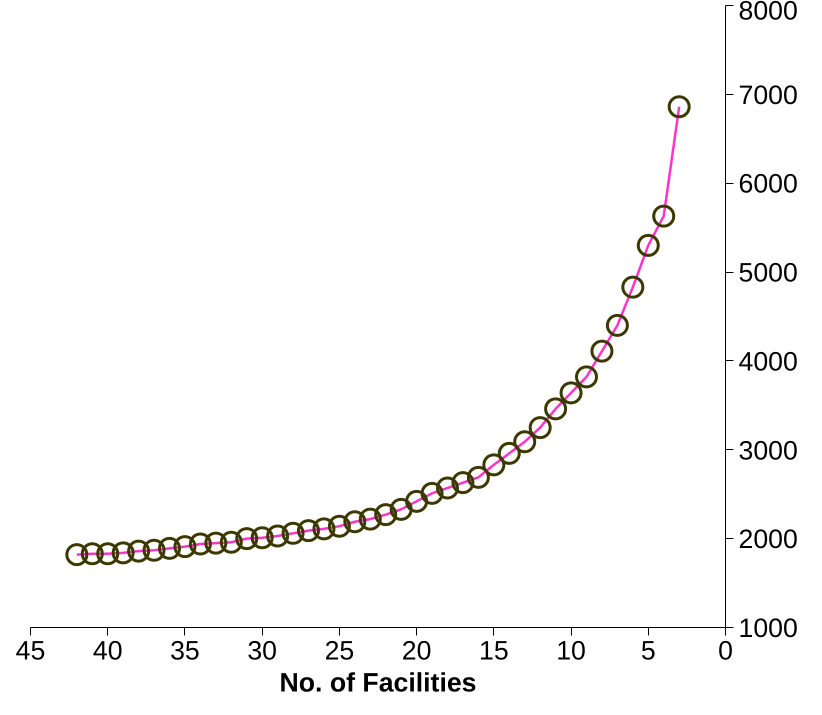  Describe the element at coordinates (768, 13) in the screenshot. I see `y-tick-label: 8000` at that location.